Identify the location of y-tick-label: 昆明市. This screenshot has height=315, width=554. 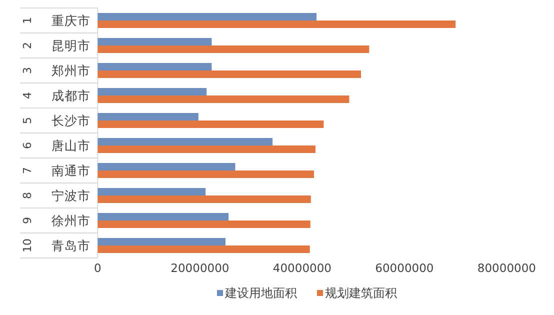
(71, 45).